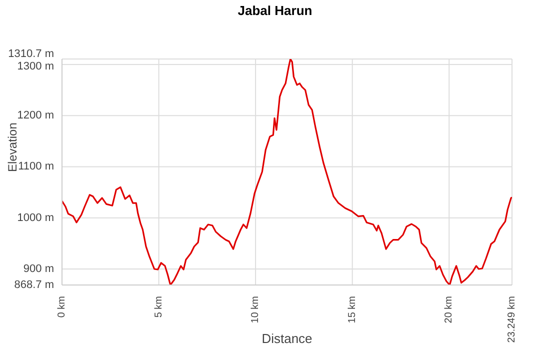 The height and width of the screenshot is (346, 550). What do you see at coordinates (38, 268) in the screenshot?
I see `y-tick-label: 900 m` at bounding box center [38, 268].